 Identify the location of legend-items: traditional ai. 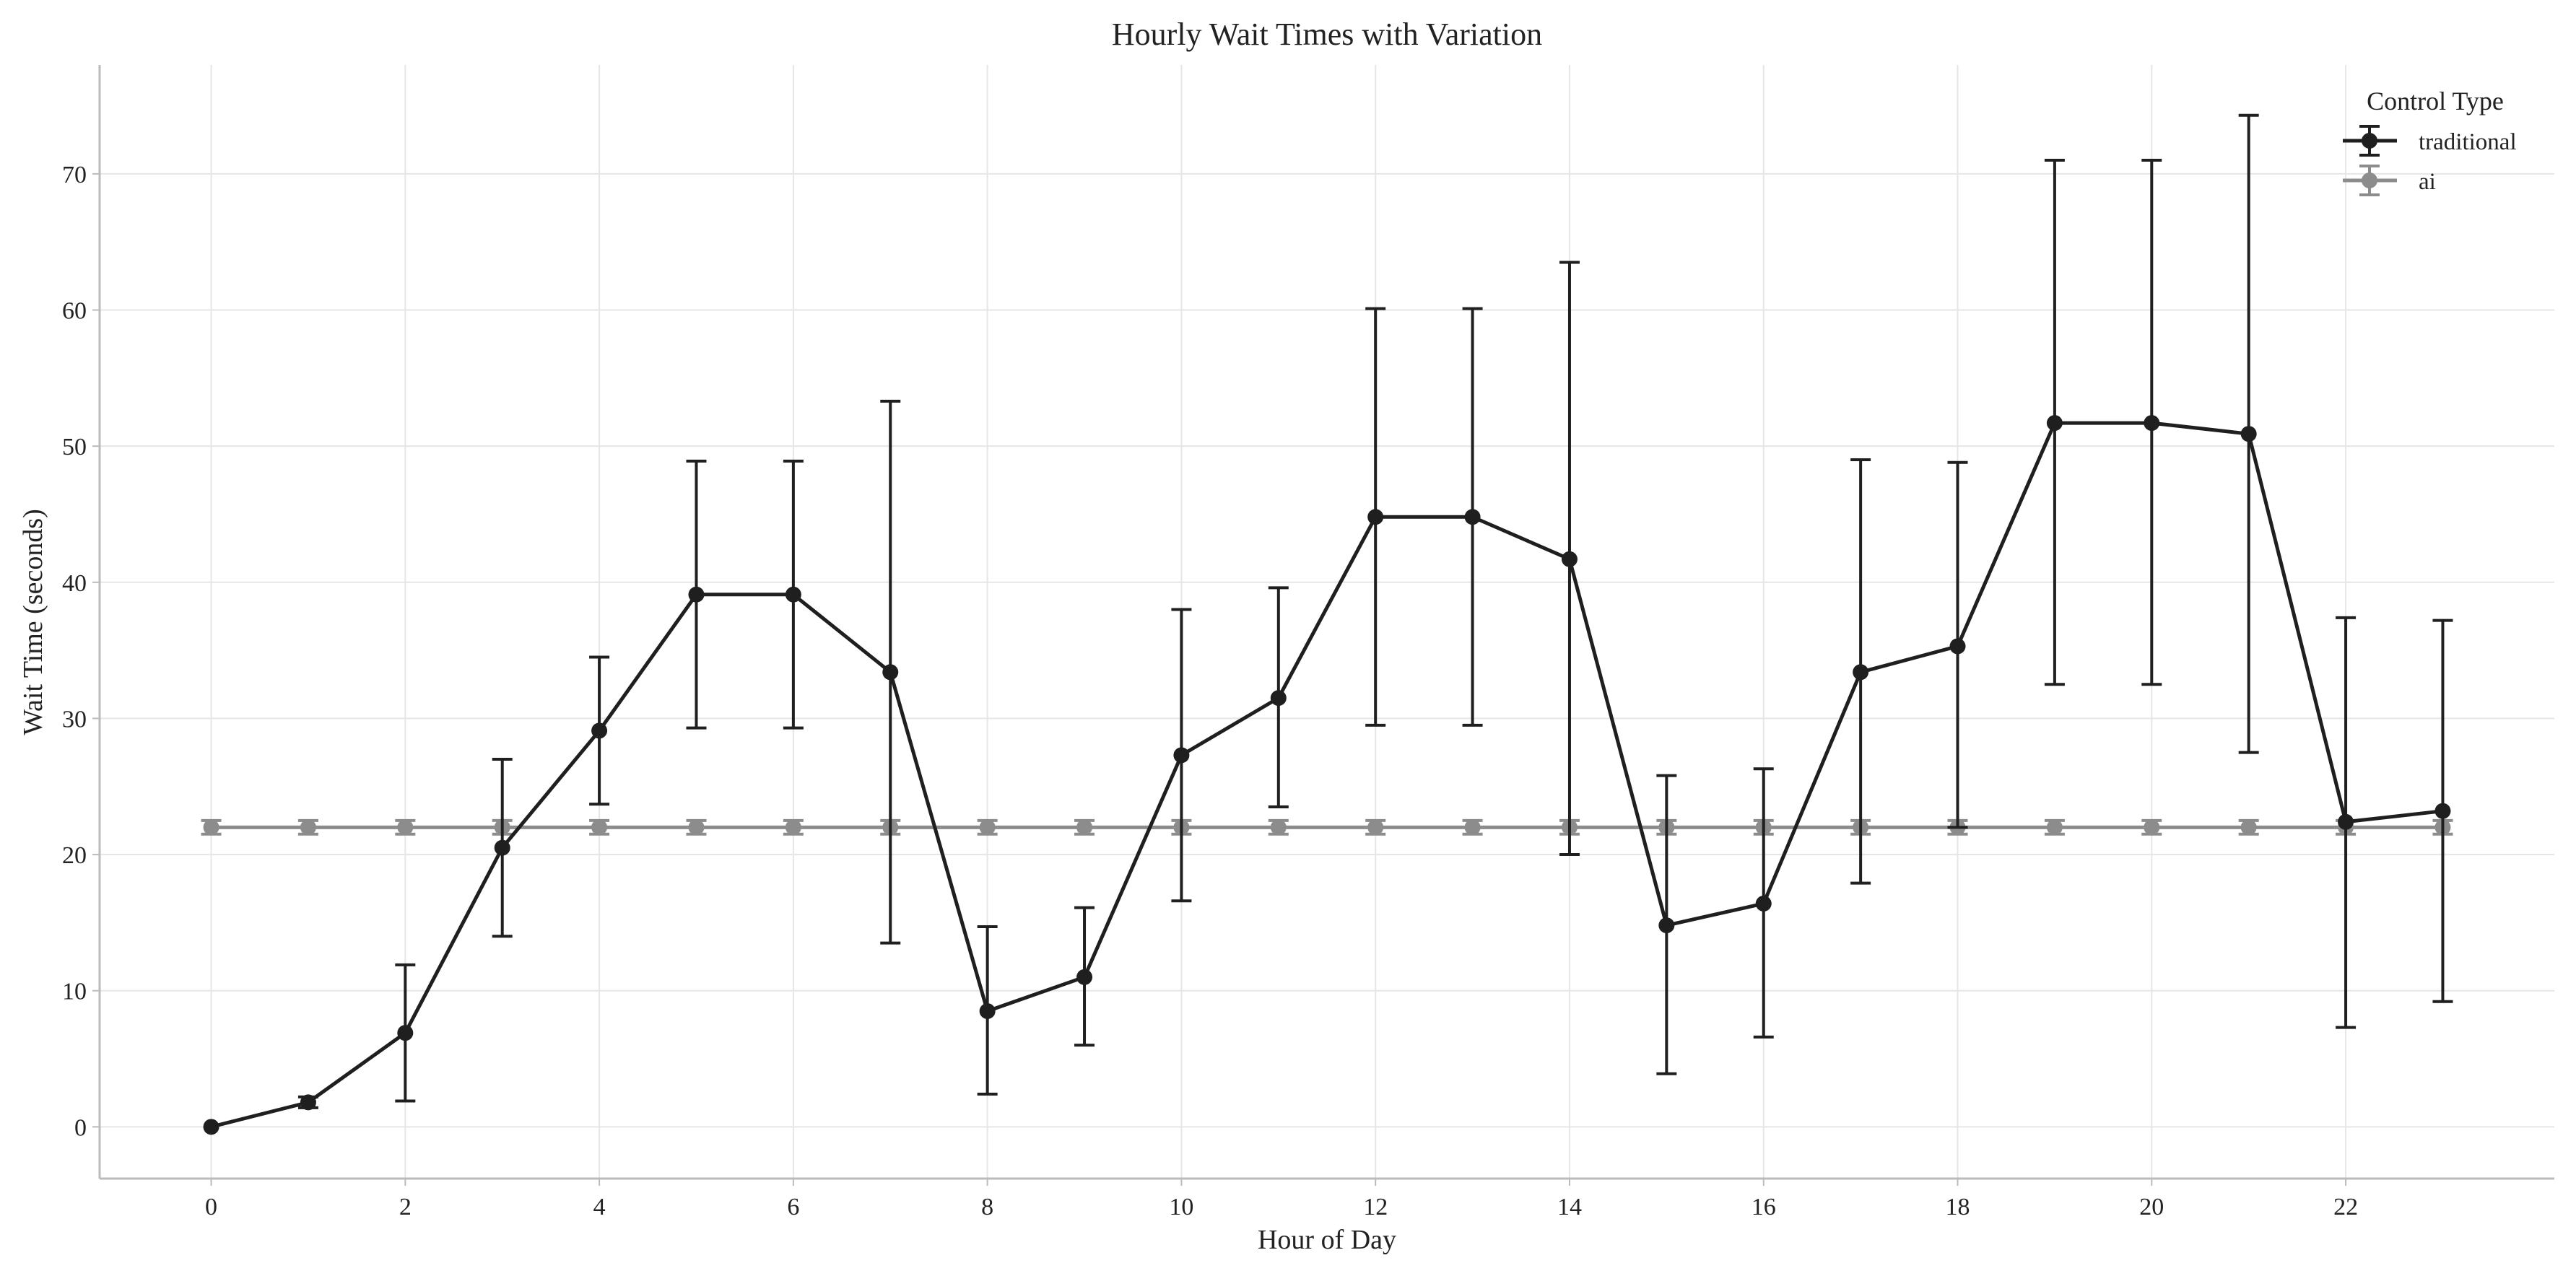
(2430, 160).